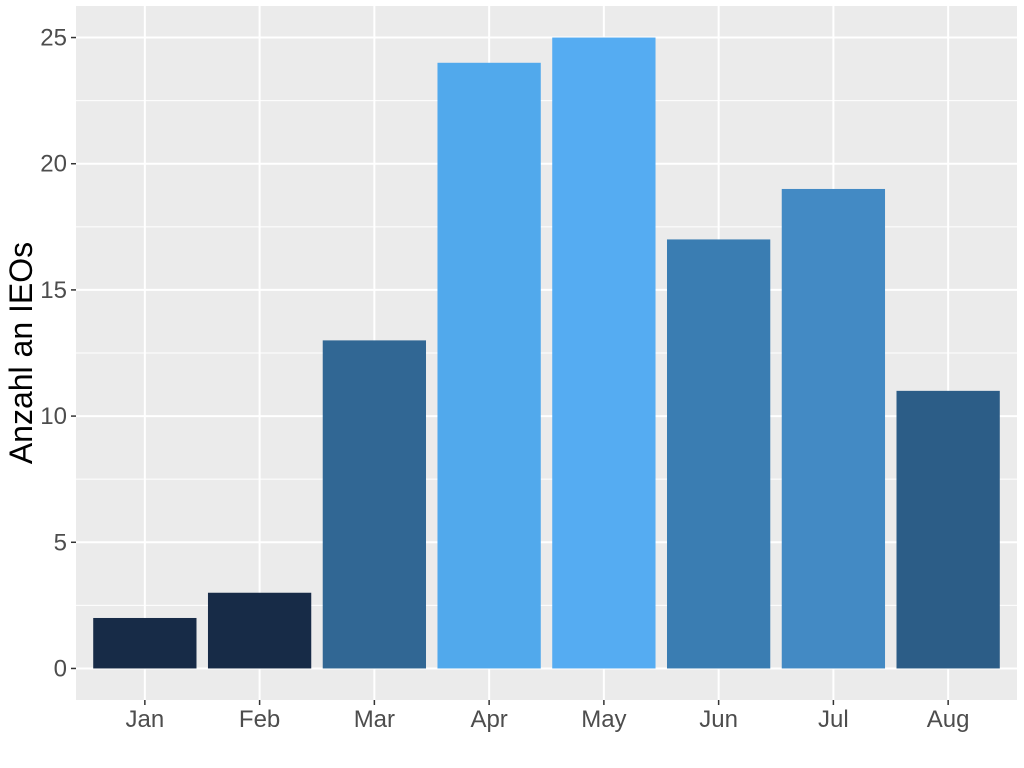 The height and width of the screenshot is (768, 1024). Describe the element at coordinates (948, 529) in the screenshot. I see `bar-aug` at that location.